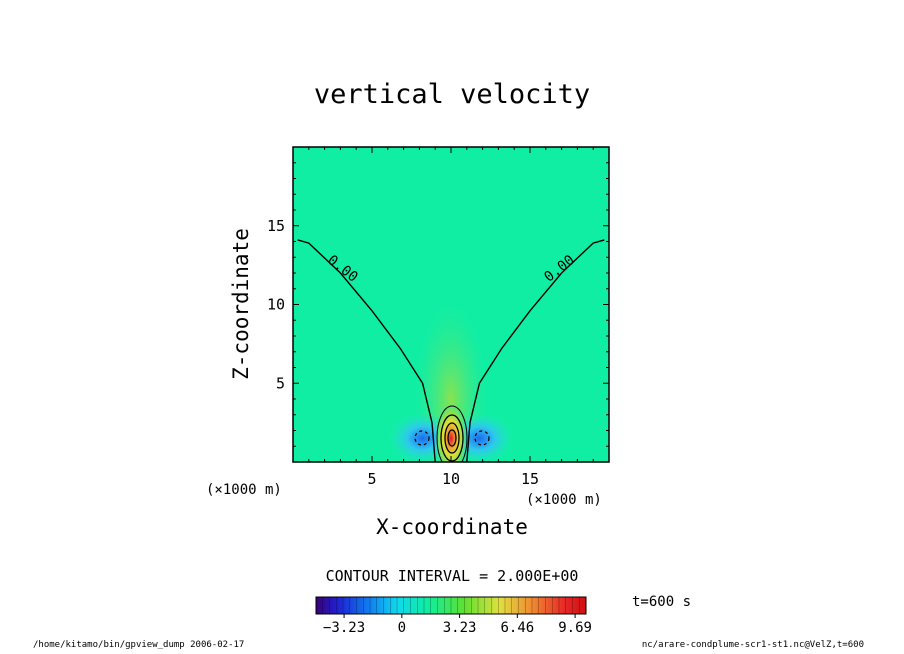 Image resolution: width=904 pixels, height=654 pixels. I want to click on downdraft-contour-left, so click(422, 438).